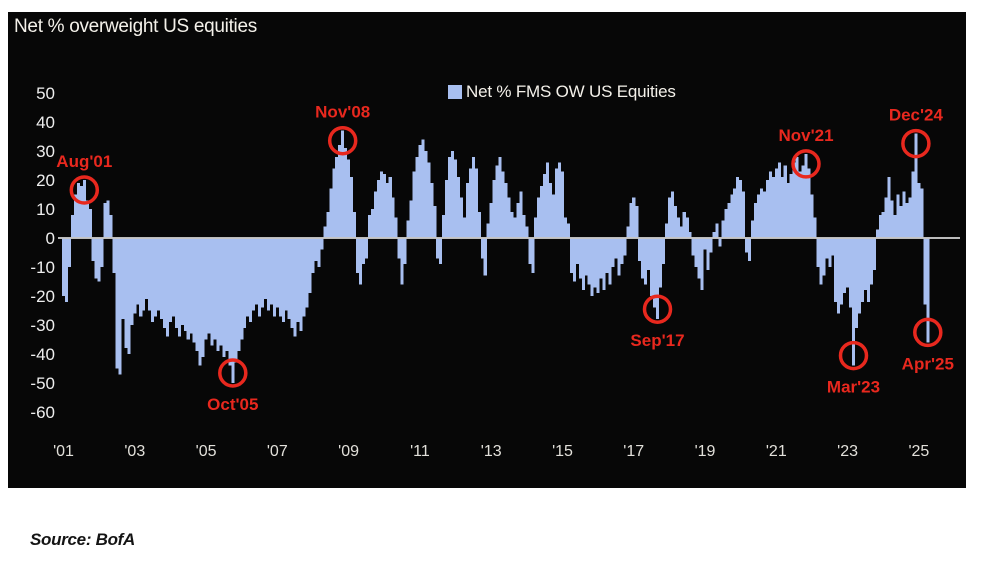 The width and height of the screenshot is (990, 563). I want to click on annotation-label: Sep'17, so click(657, 340).